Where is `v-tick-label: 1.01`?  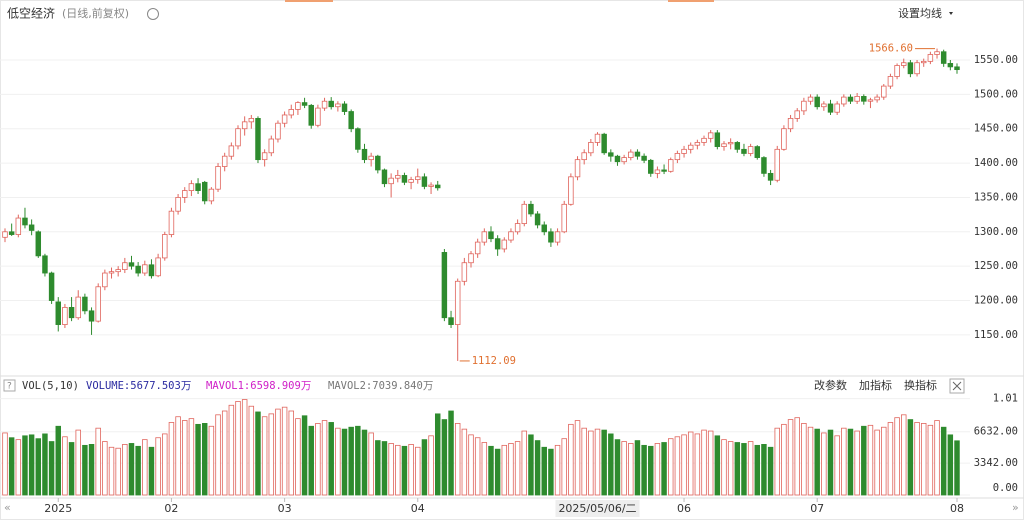 v-tick-label: 1.01 is located at coordinates (1005, 399).